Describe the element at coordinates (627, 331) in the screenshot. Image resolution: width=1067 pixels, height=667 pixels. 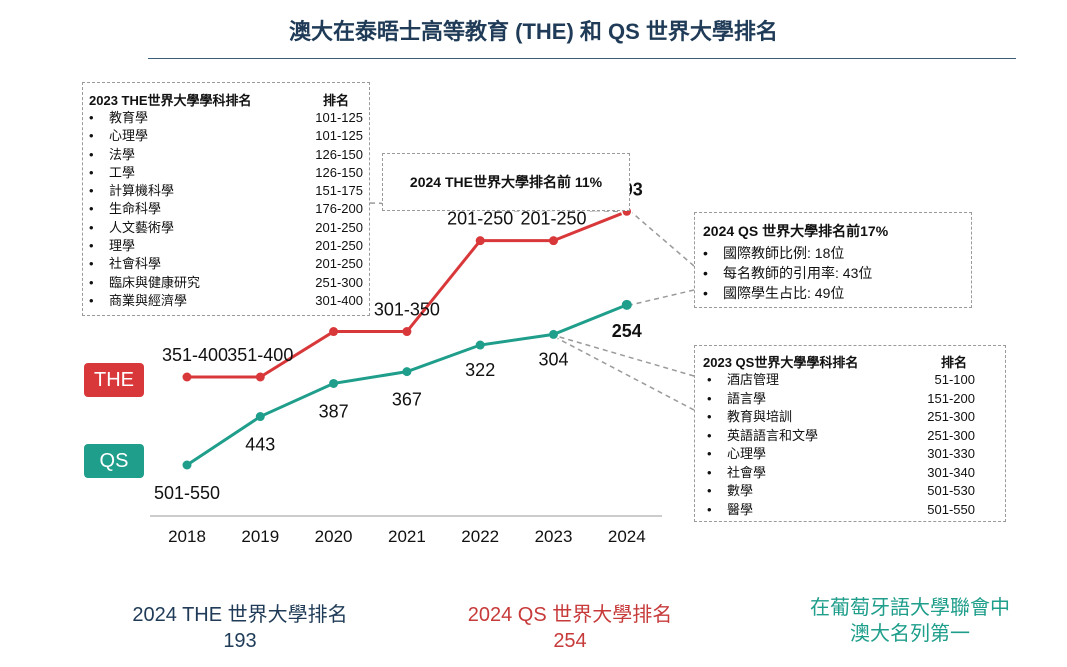
I see `data-label: 254` at that location.